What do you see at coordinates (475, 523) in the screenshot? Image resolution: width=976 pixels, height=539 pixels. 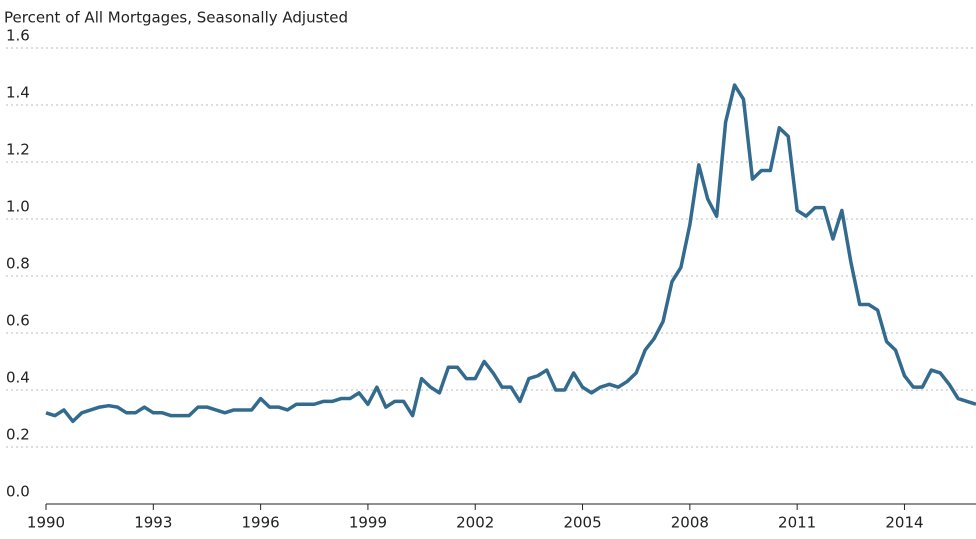 I see `x-tick-label: 2002` at bounding box center [475, 523].